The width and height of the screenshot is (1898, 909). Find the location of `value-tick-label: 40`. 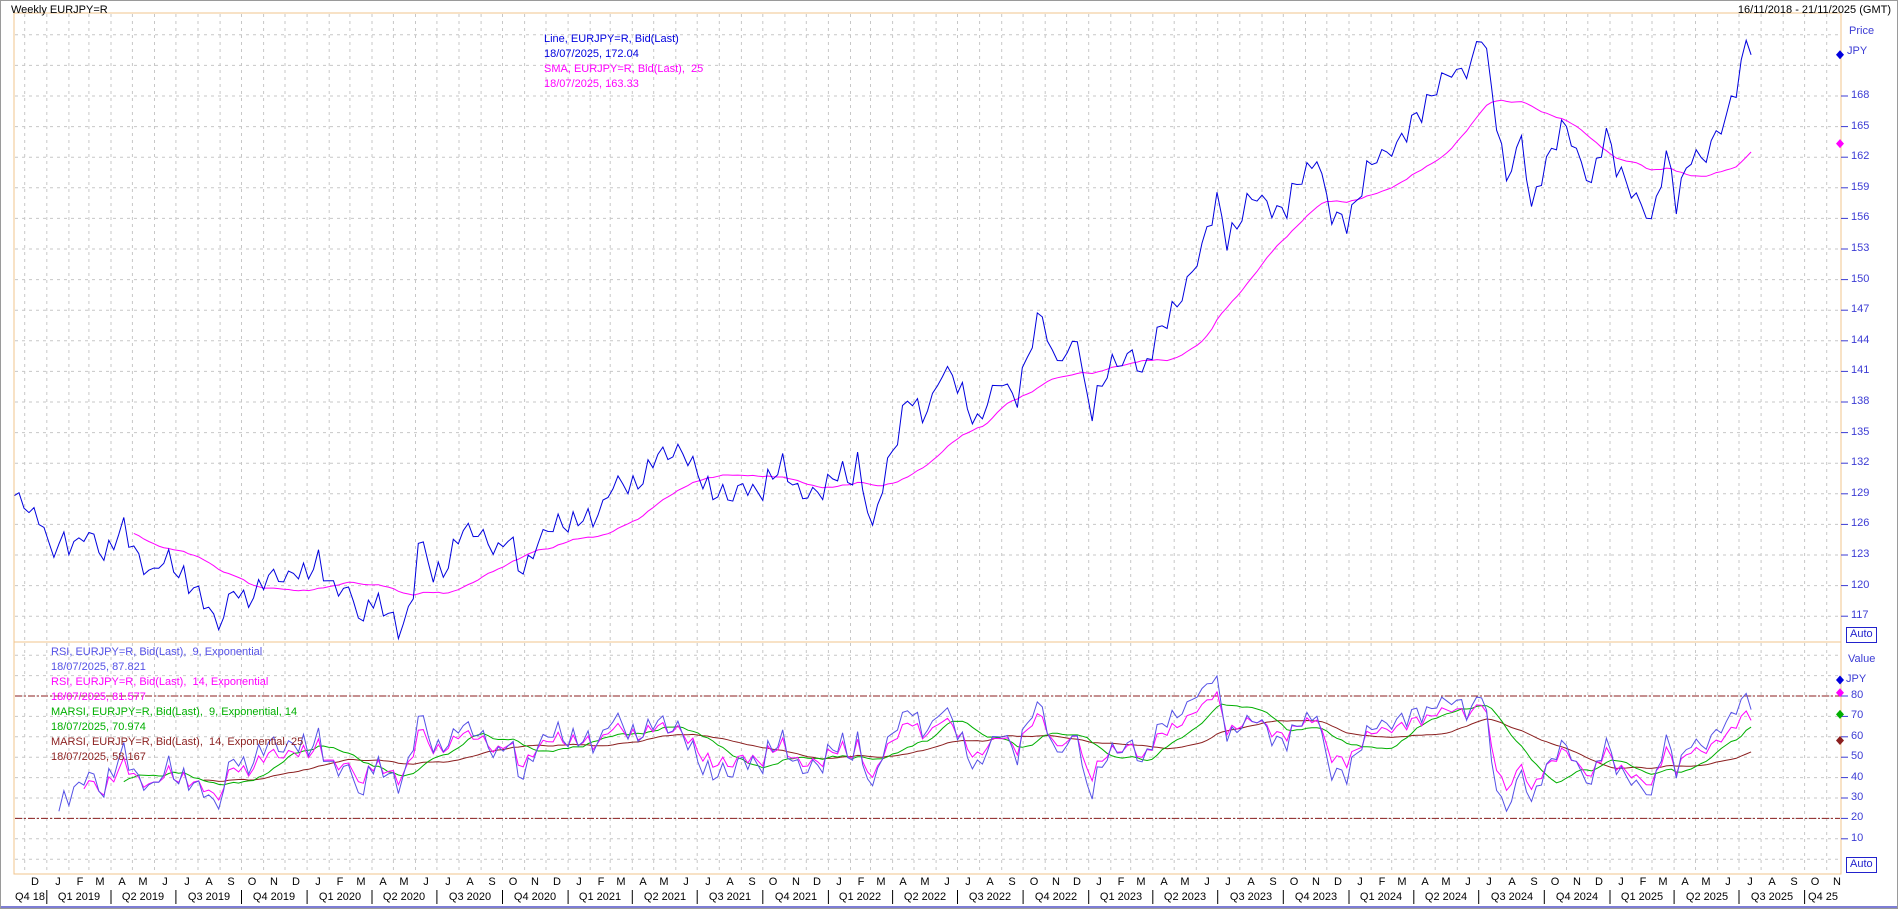

value-tick-label: 40 is located at coordinates (1857, 777).